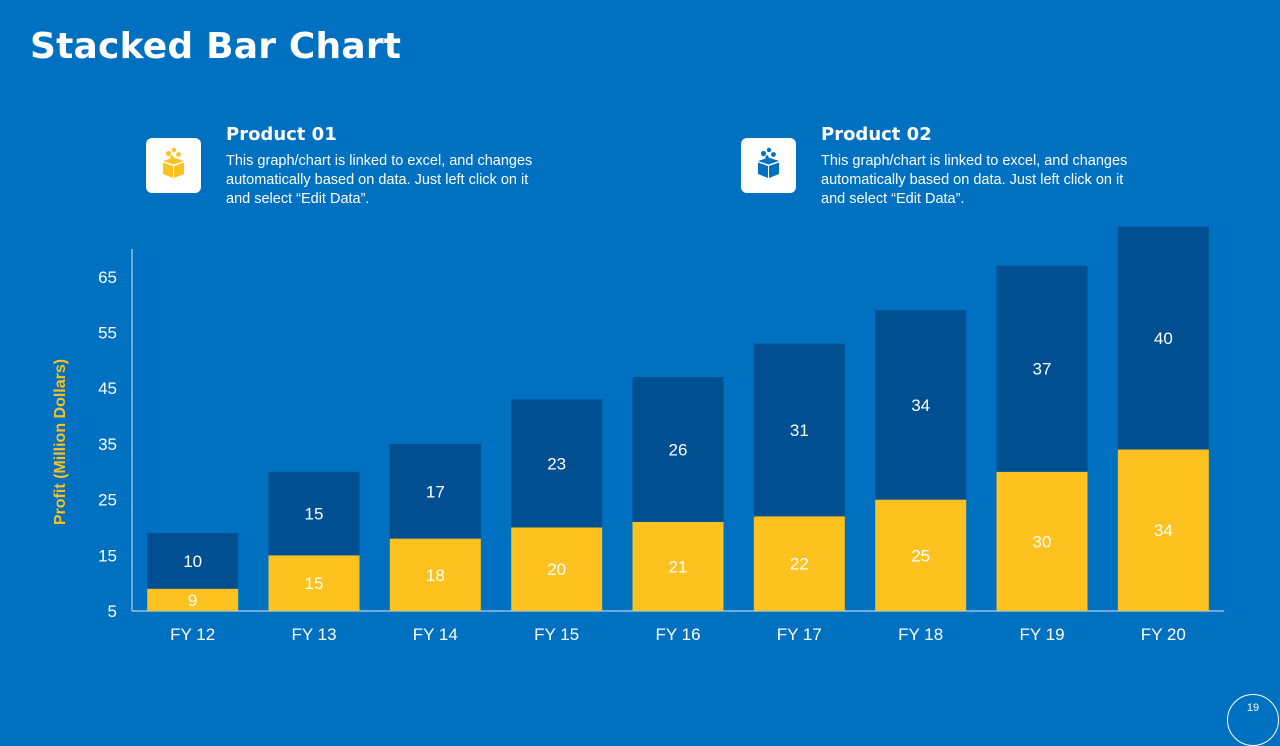 The width and height of the screenshot is (1280, 746). Describe the element at coordinates (876, 134) in the screenshot. I see `legend-name: Product 02` at that location.